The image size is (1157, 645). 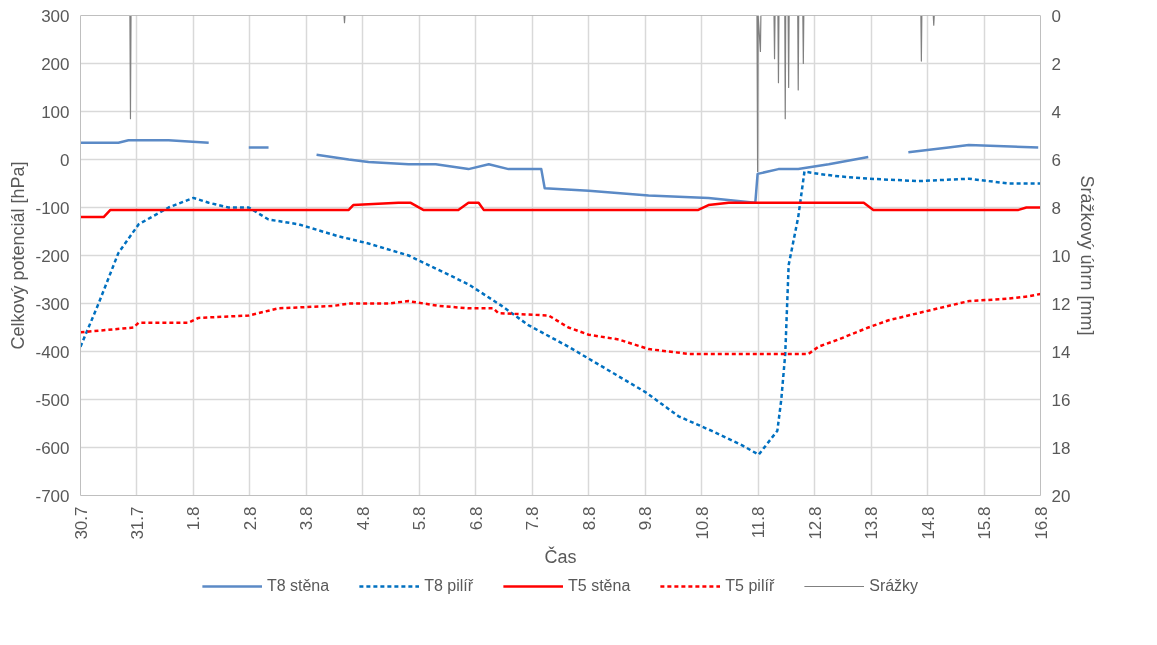 I want to click on x-tick-label: 30.7, so click(x=81, y=523).